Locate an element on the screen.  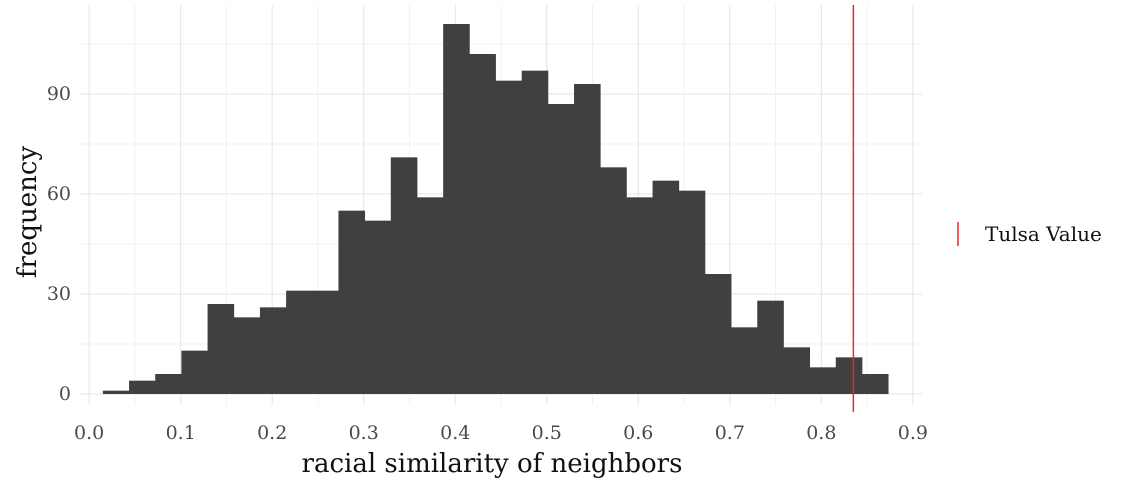
x-tick-label: 0.6 is located at coordinates (638, 433).